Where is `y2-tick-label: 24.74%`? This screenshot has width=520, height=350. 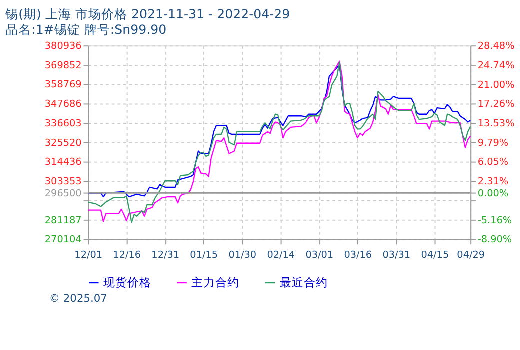 y2-tick-label: 24.74% is located at coordinates (496, 66).